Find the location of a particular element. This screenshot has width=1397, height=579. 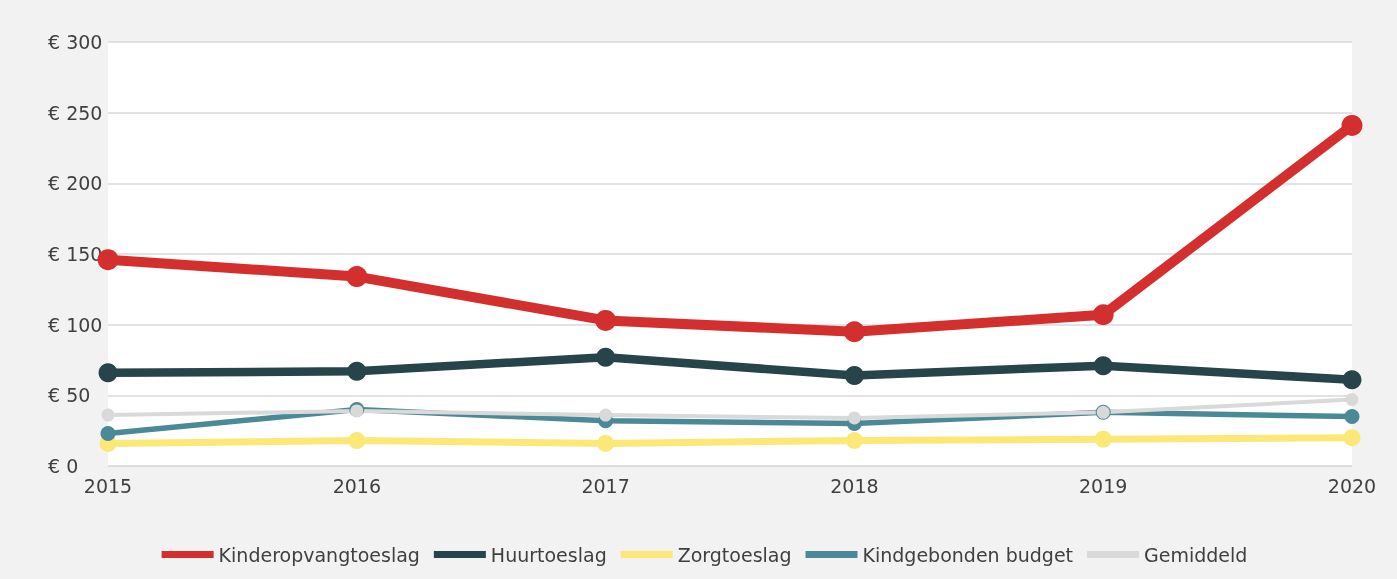

y-tick-label: € 50 is located at coordinates (69, 395).